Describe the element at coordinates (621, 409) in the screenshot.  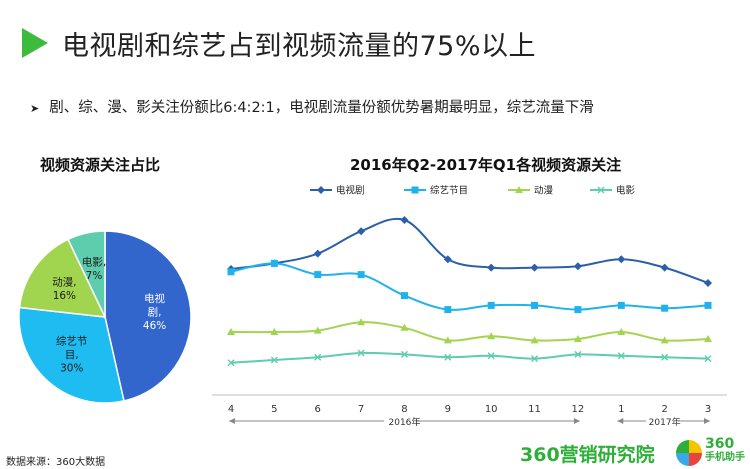
I see `x-tick-label: 1` at that location.